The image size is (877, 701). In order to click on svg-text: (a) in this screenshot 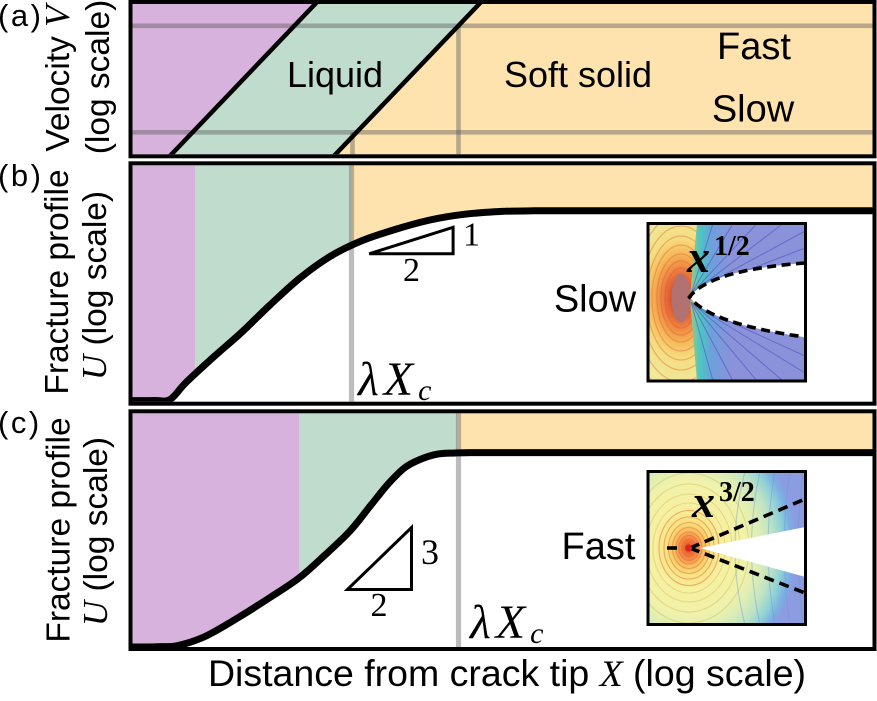, I will do `click(21, 16)`.